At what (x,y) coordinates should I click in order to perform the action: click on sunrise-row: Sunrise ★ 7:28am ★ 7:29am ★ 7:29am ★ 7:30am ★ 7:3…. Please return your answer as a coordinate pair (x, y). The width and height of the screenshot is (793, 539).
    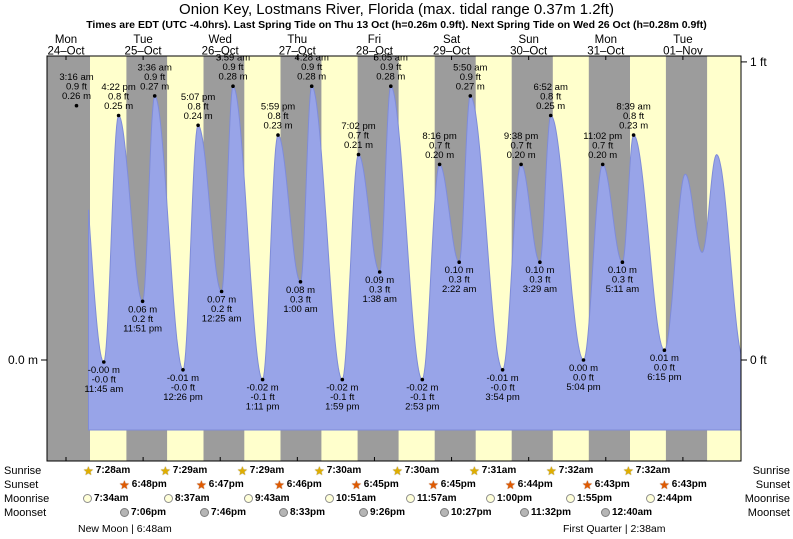
    Looking at the image, I should click on (396, 471).